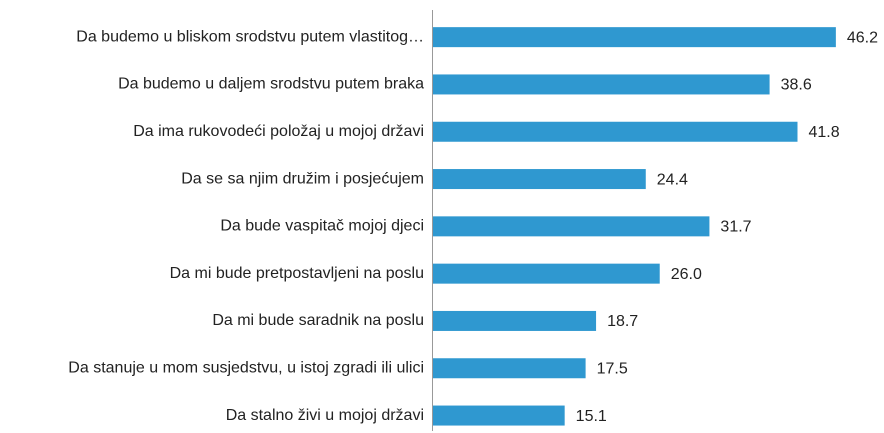 The width and height of the screenshot is (884, 433). What do you see at coordinates (278, 131) in the screenshot?
I see `category-label: Da ima rukovodeći položaj u mojoj državi` at bounding box center [278, 131].